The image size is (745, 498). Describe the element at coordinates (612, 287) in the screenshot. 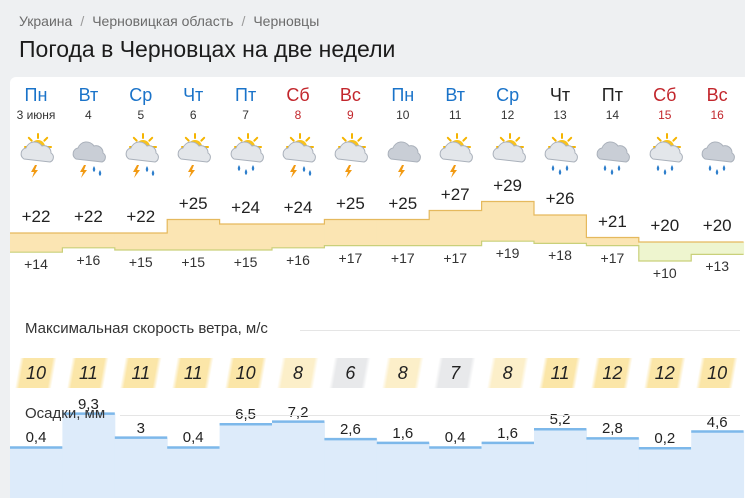

I see `day-column: Пт 14 +21 +17 12 2,8` at that location.